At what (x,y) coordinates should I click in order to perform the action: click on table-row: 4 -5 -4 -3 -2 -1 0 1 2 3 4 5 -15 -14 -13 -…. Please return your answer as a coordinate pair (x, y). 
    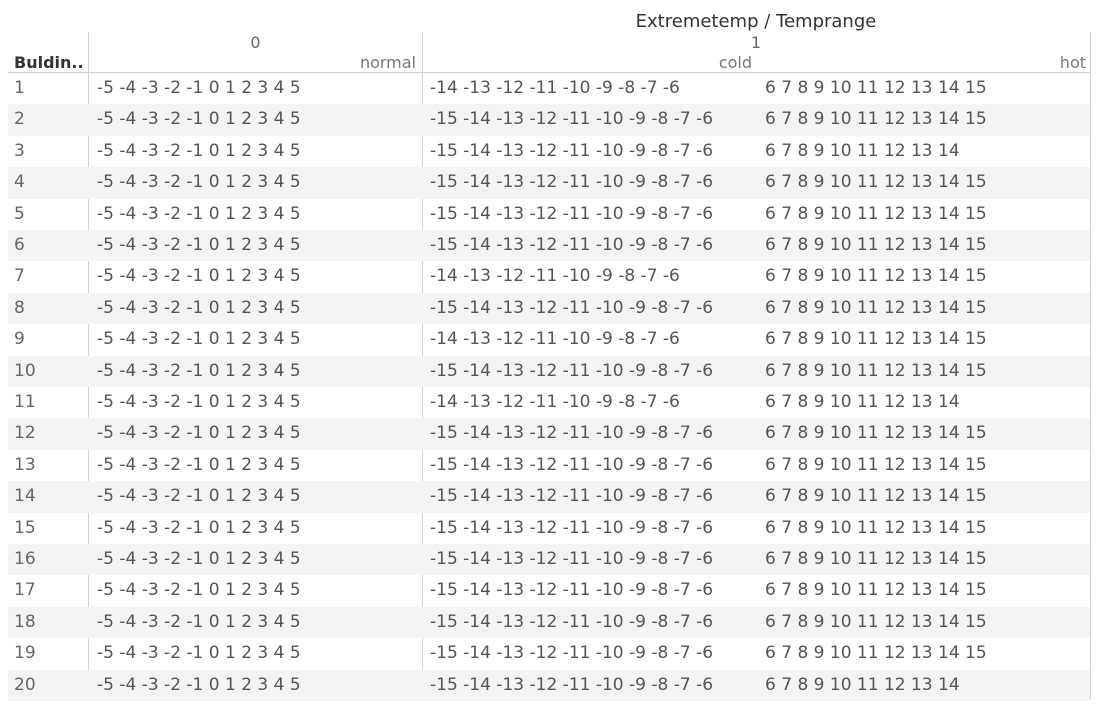
    Looking at the image, I should click on (549, 183).